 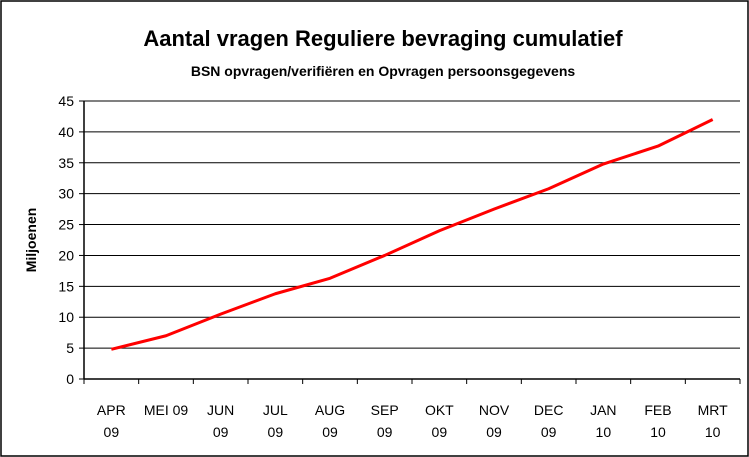 I want to click on y-tick-label: 35, so click(x=66, y=163).